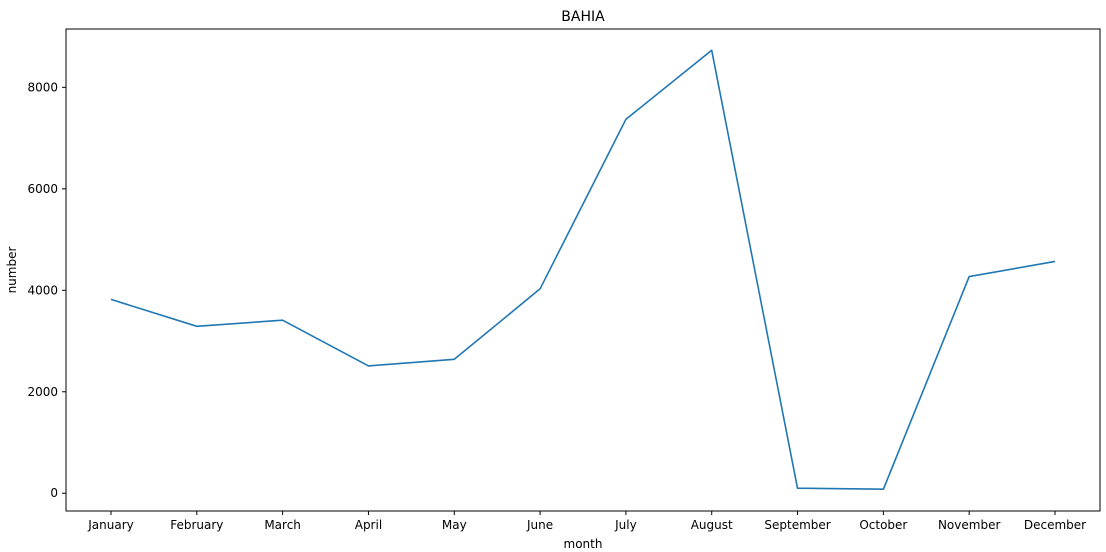  I want to click on y-tick-label: 4000, so click(42, 290).